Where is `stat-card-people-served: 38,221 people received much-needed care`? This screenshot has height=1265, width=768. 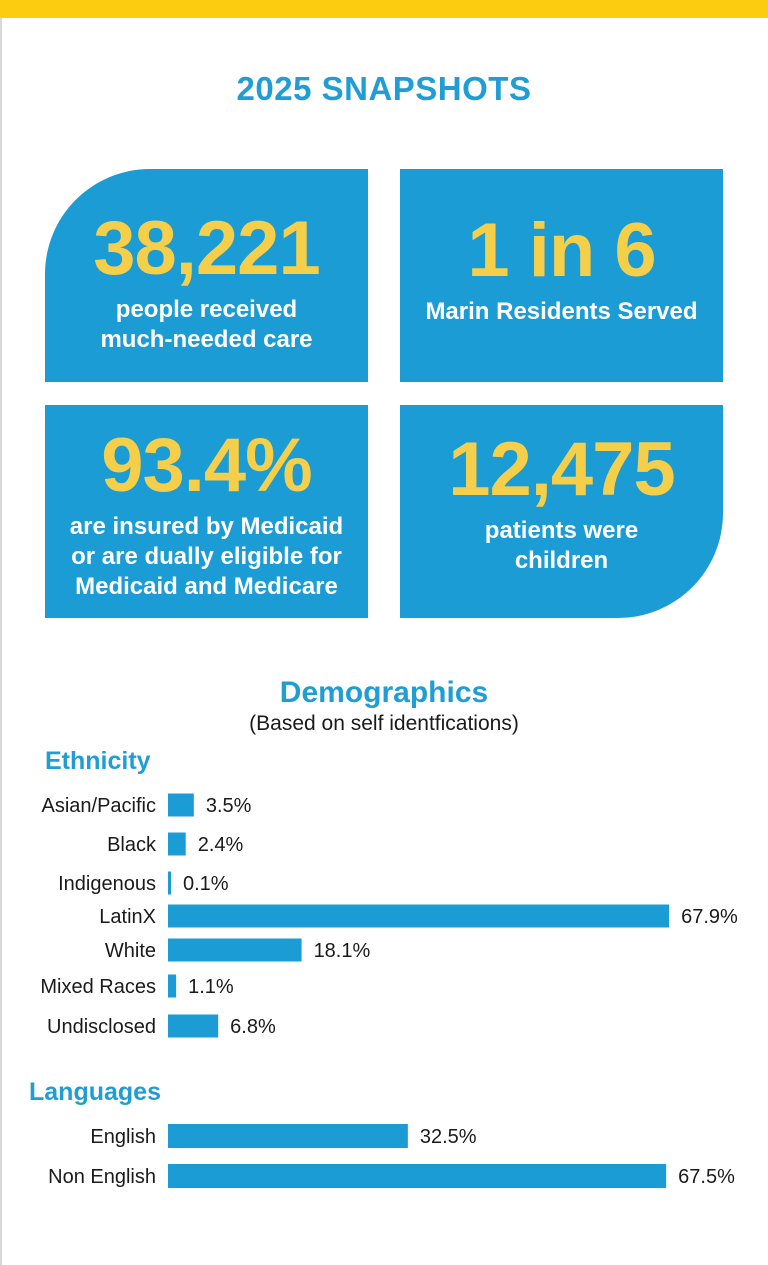
stat-card-people-served: 38,221 people received much-needed care is located at coordinates (206, 275).